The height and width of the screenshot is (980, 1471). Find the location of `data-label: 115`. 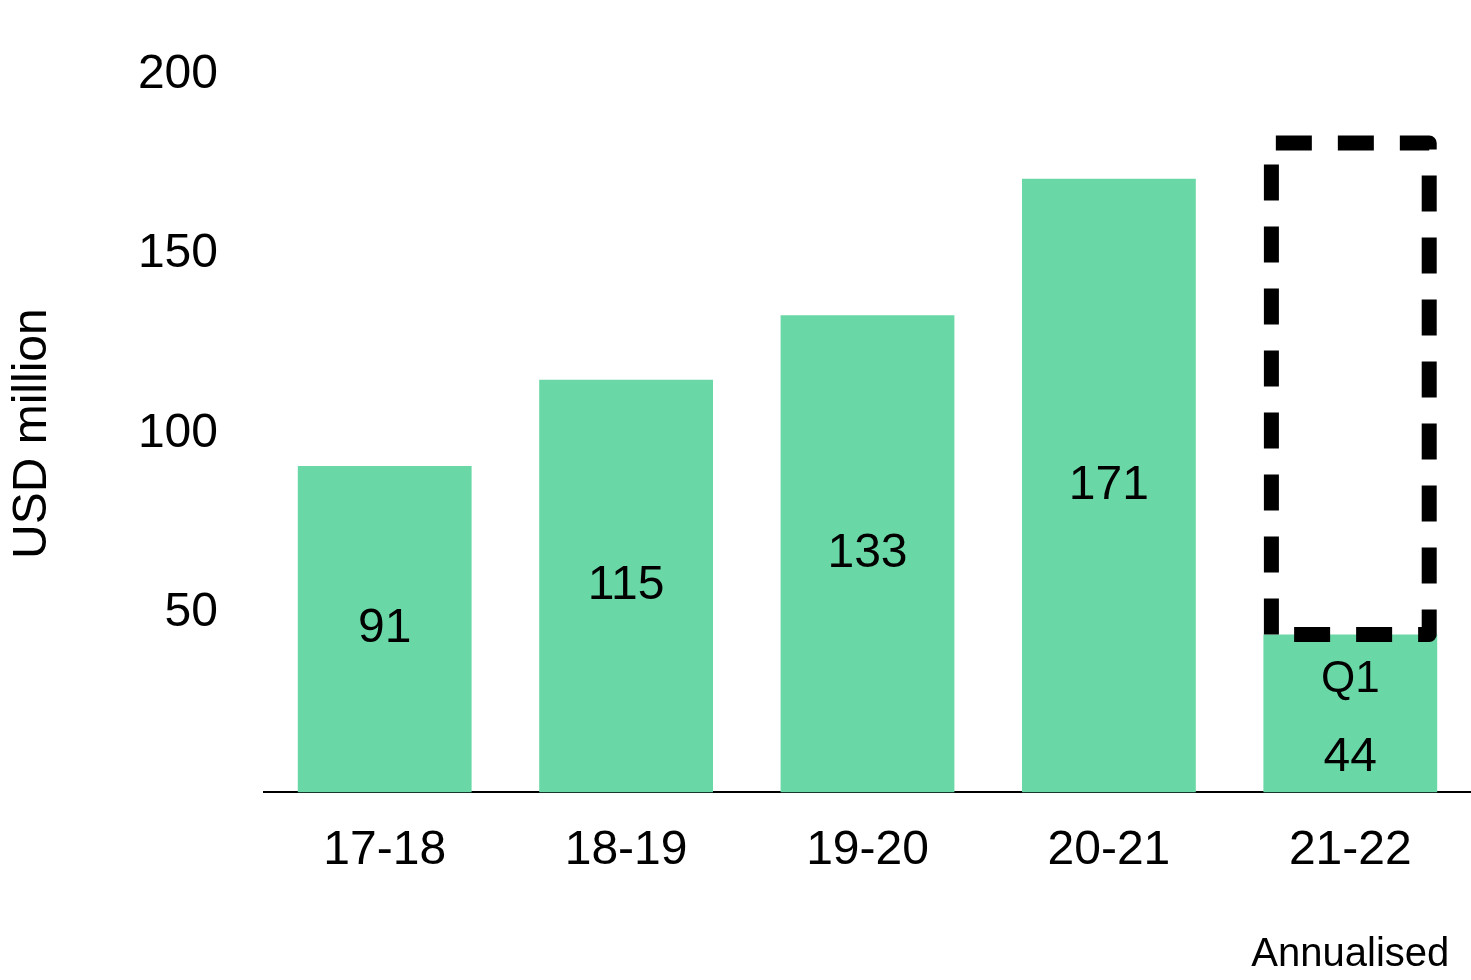

data-label: 115 is located at coordinates (626, 583).